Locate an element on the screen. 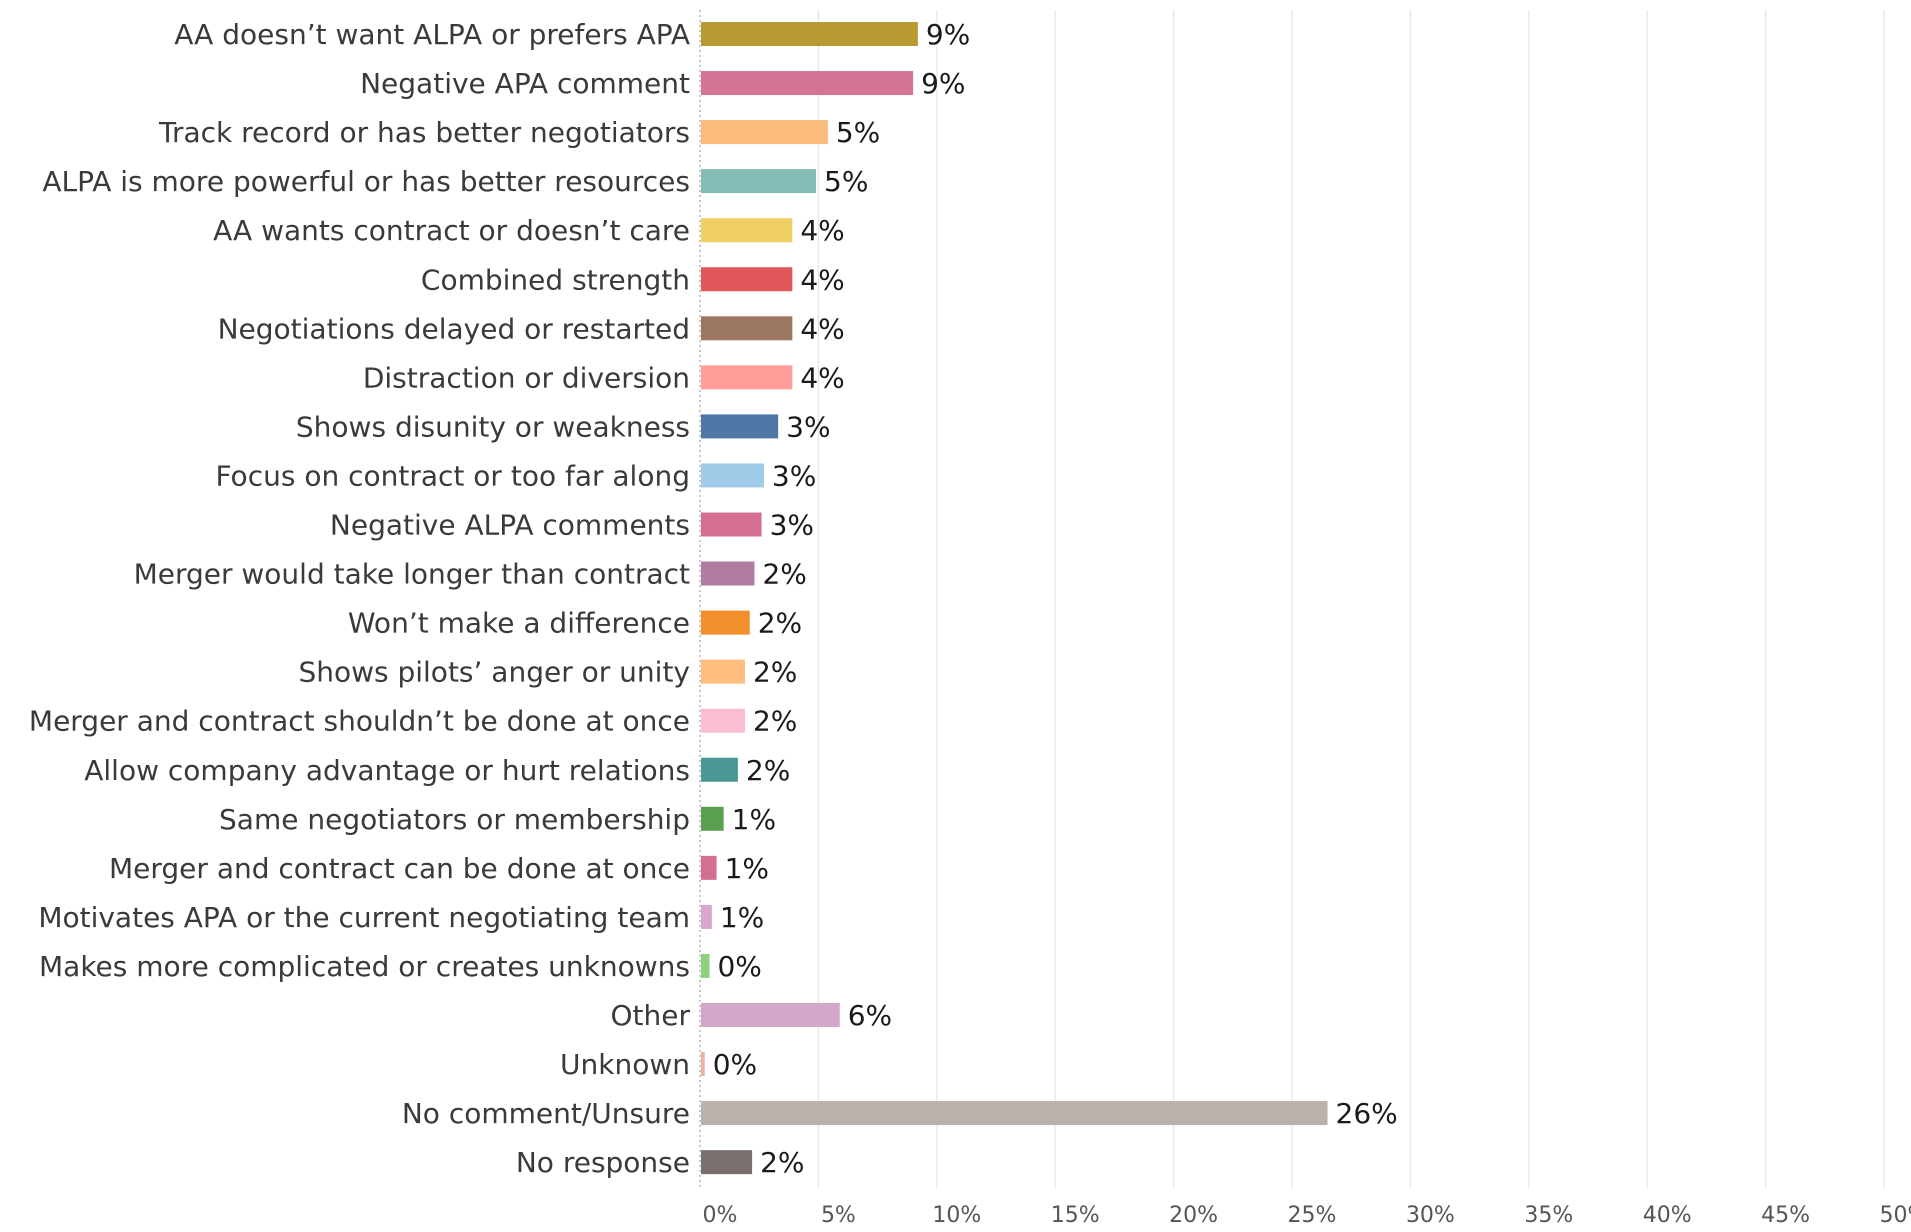  category-label: Track record or has better negotiators is located at coordinates (424, 132).